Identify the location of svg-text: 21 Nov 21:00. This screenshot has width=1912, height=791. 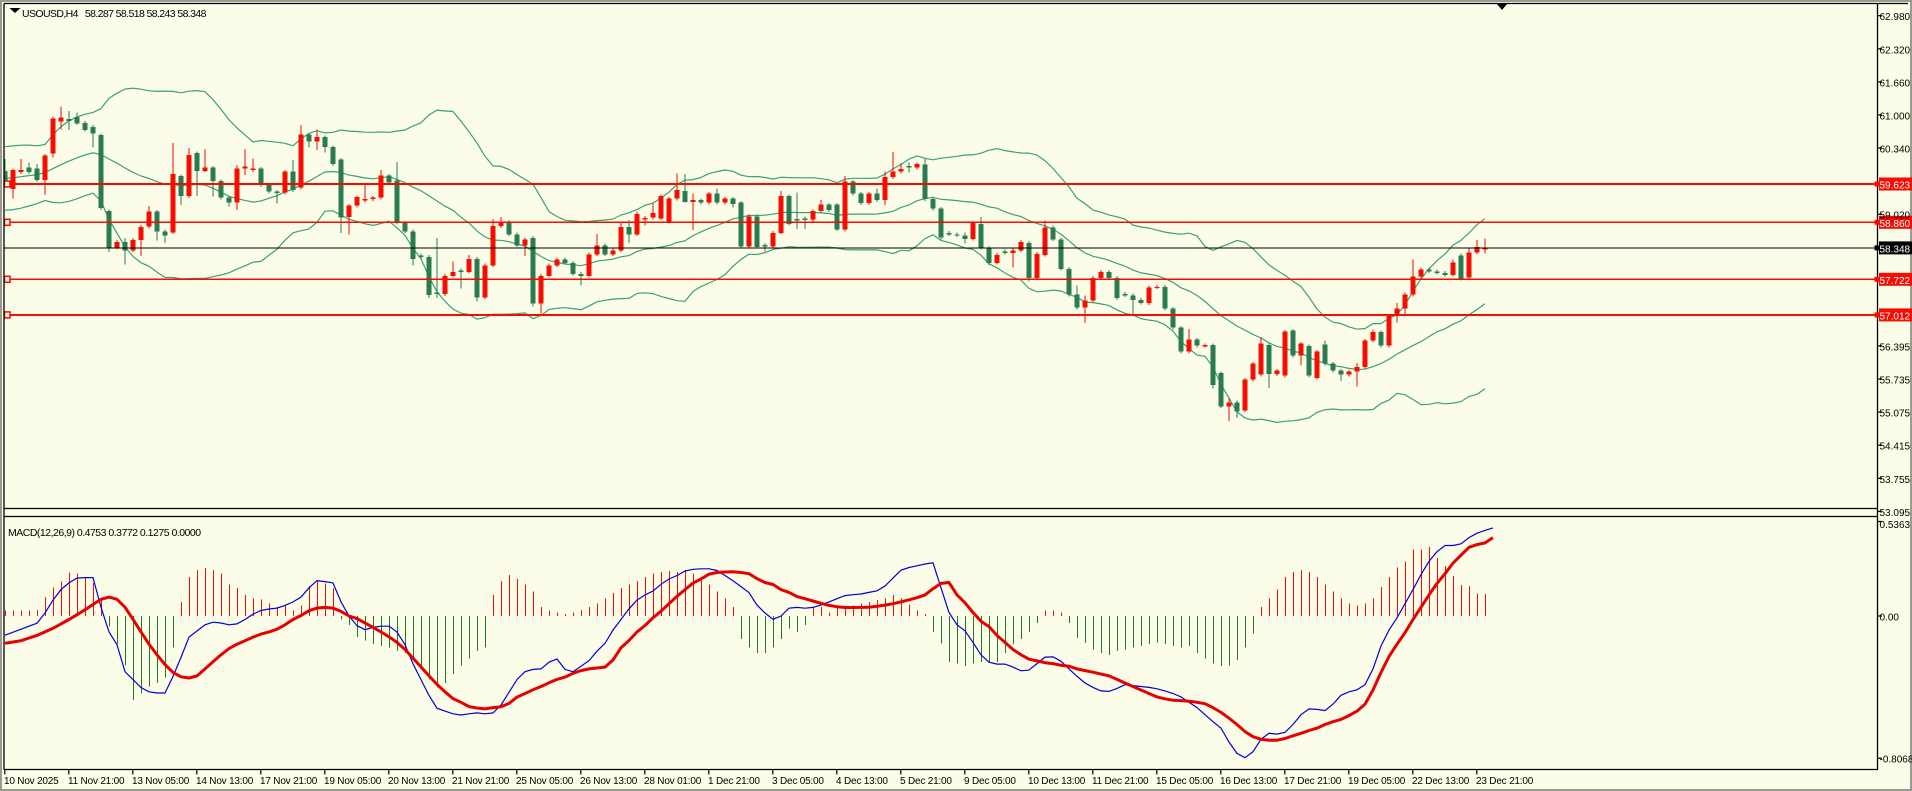
(481, 781).